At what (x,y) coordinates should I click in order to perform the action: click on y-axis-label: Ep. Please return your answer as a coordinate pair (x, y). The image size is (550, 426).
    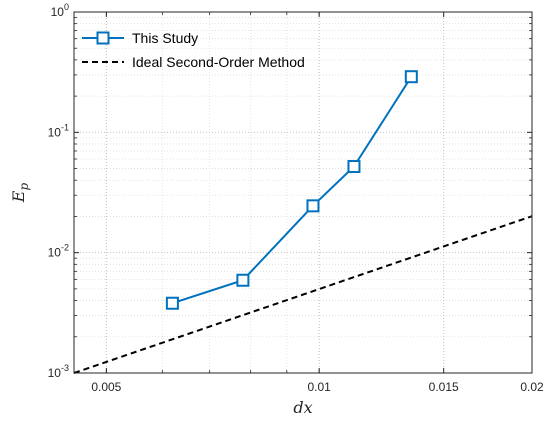
    Looking at the image, I should click on (20, 193).